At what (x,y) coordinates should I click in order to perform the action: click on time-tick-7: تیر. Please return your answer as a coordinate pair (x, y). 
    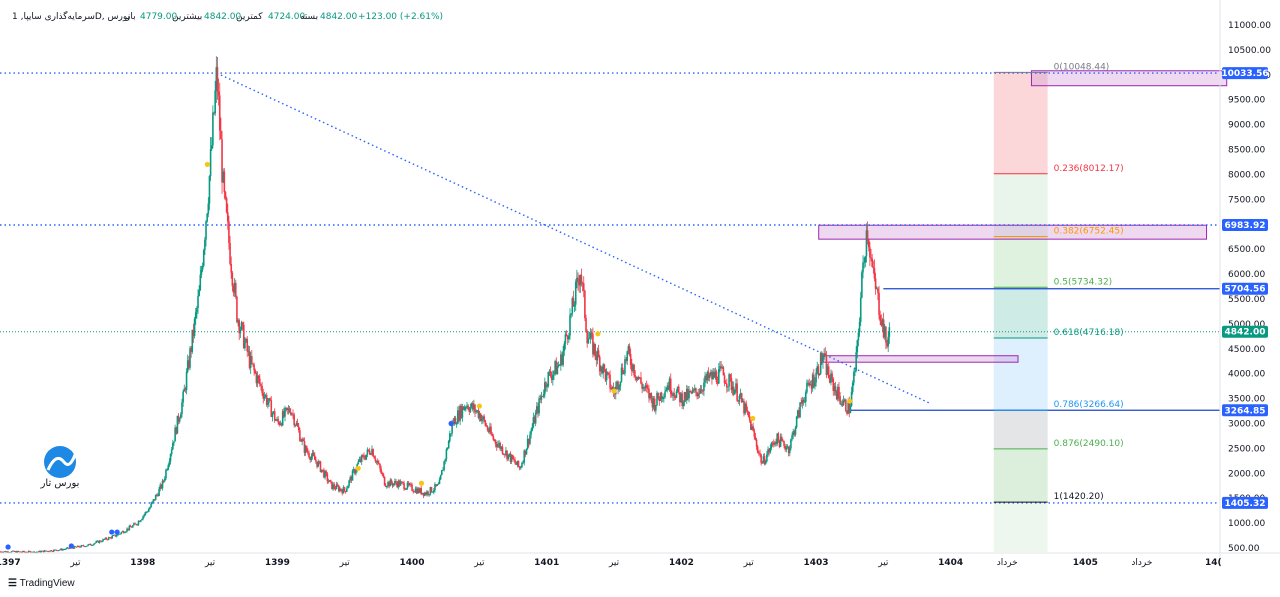
    Looking at the image, I should click on (479, 563).